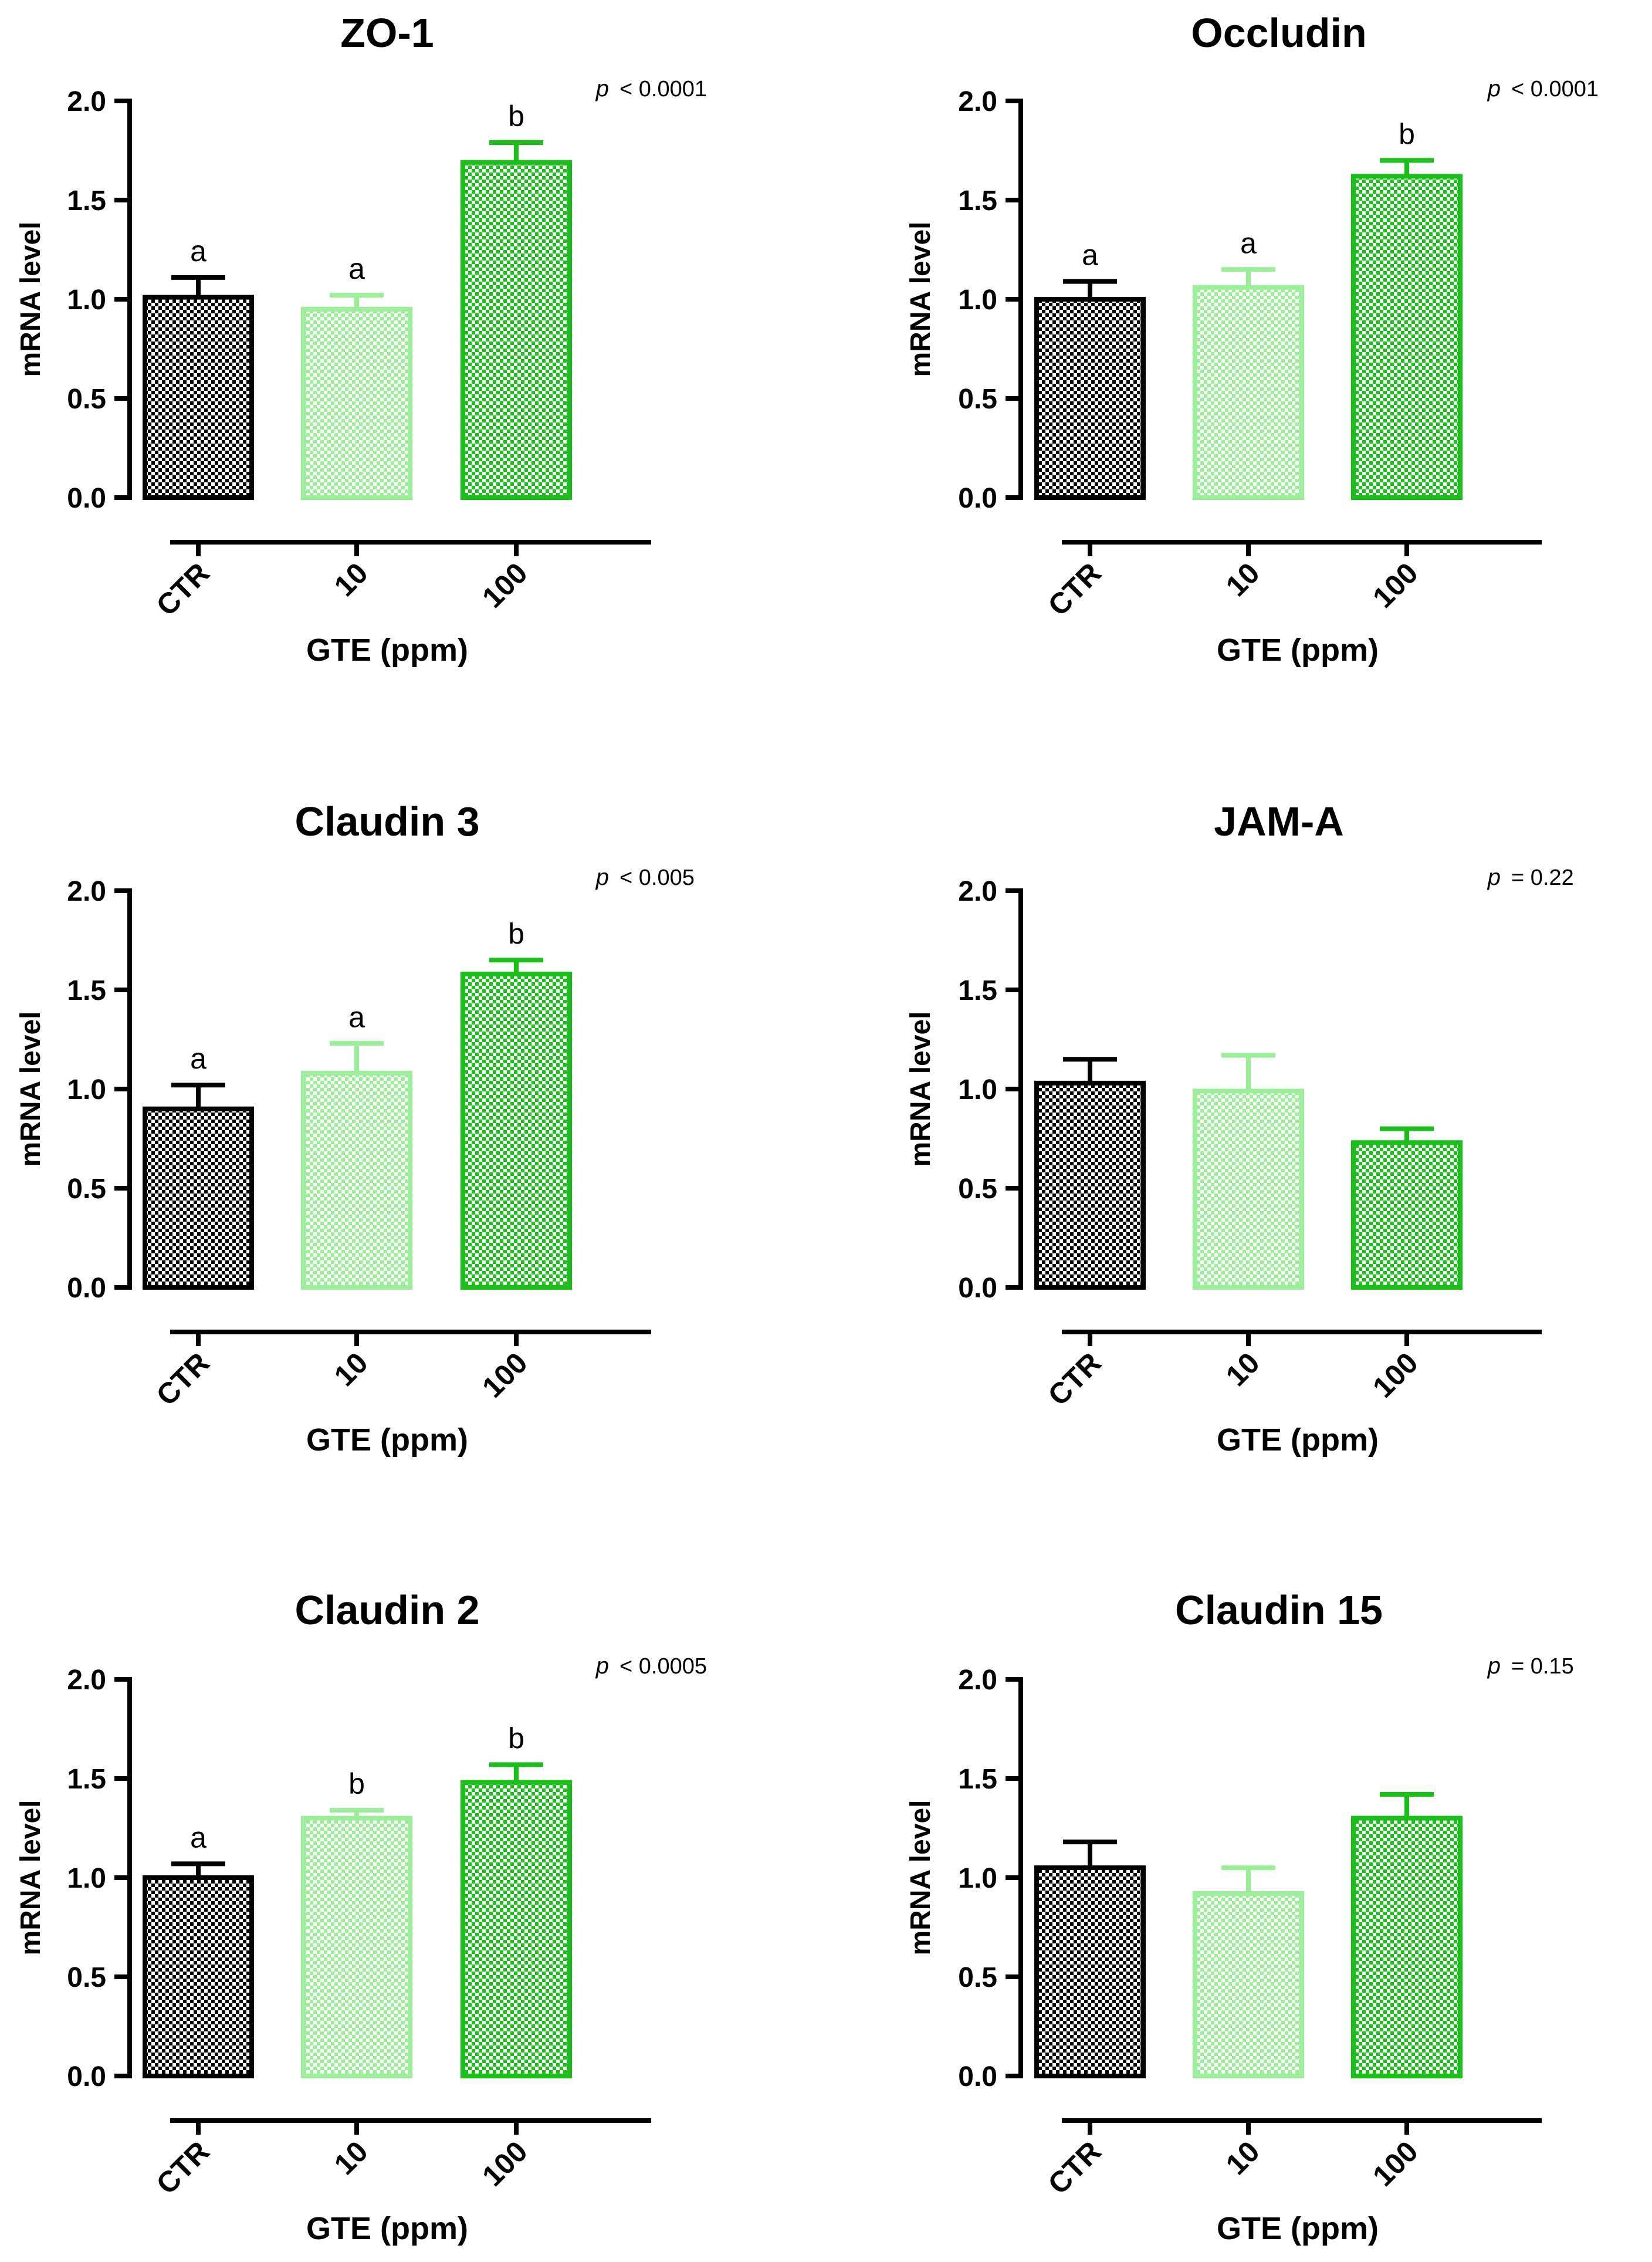  What do you see at coordinates (1543, 1666) in the screenshot?
I see `p-value-text: = 0.15` at bounding box center [1543, 1666].